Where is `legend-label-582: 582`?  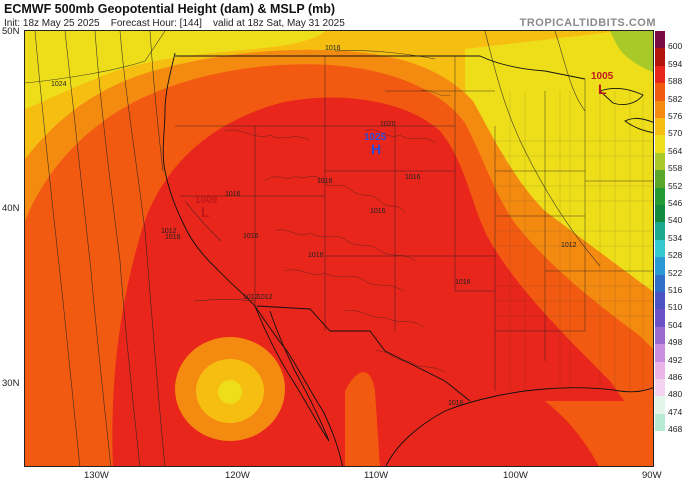 legend-label-582: 582 is located at coordinates (675, 99).